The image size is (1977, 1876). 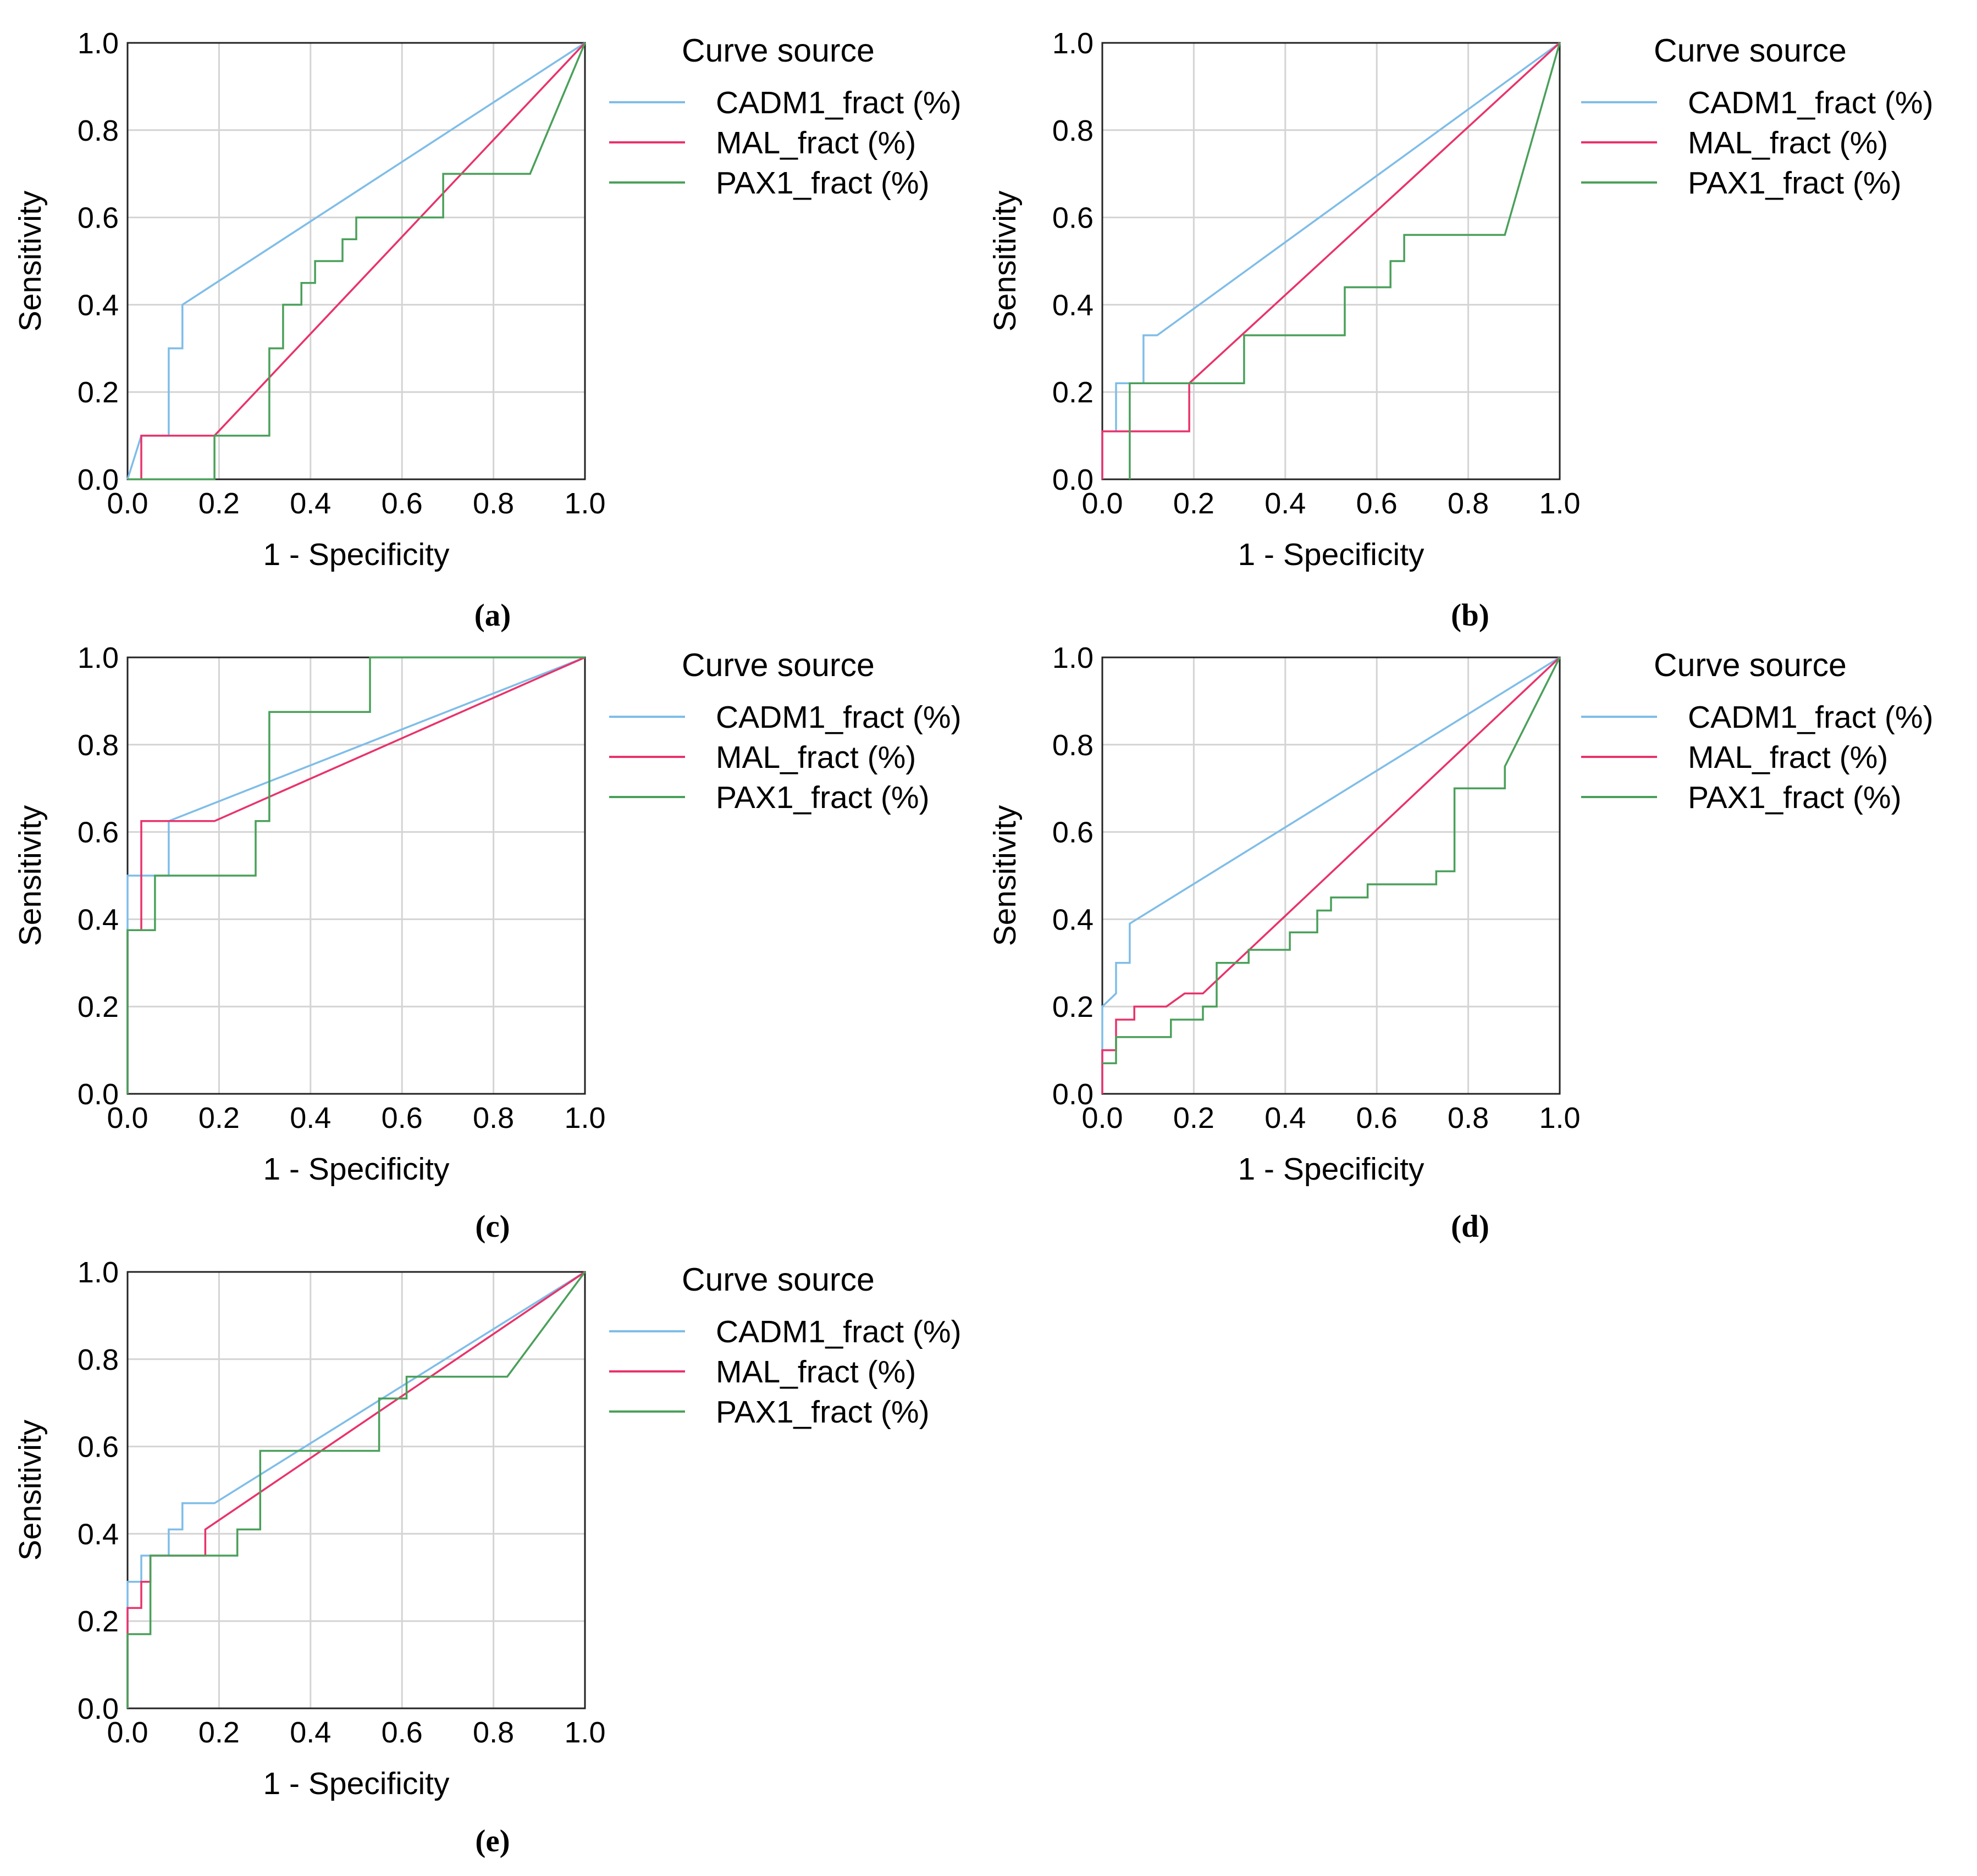 What do you see at coordinates (492, 1227) in the screenshot?
I see `panel-caption: (c)` at bounding box center [492, 1227].